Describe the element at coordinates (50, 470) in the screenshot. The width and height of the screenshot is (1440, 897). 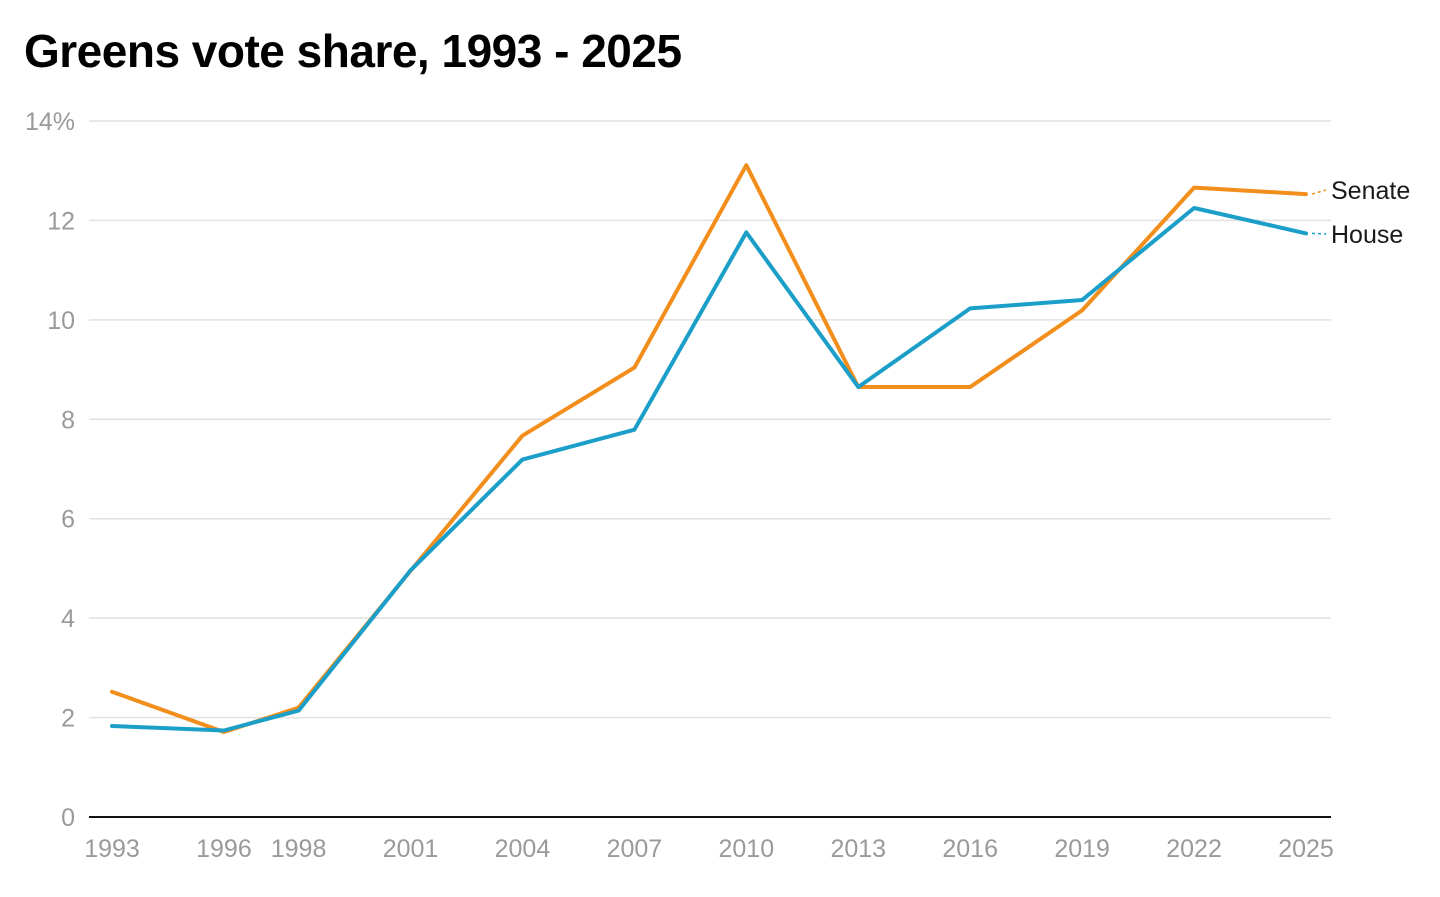
I see `y-axis-ticks: 0 2 4 6 8 10 12 14%` at that location.